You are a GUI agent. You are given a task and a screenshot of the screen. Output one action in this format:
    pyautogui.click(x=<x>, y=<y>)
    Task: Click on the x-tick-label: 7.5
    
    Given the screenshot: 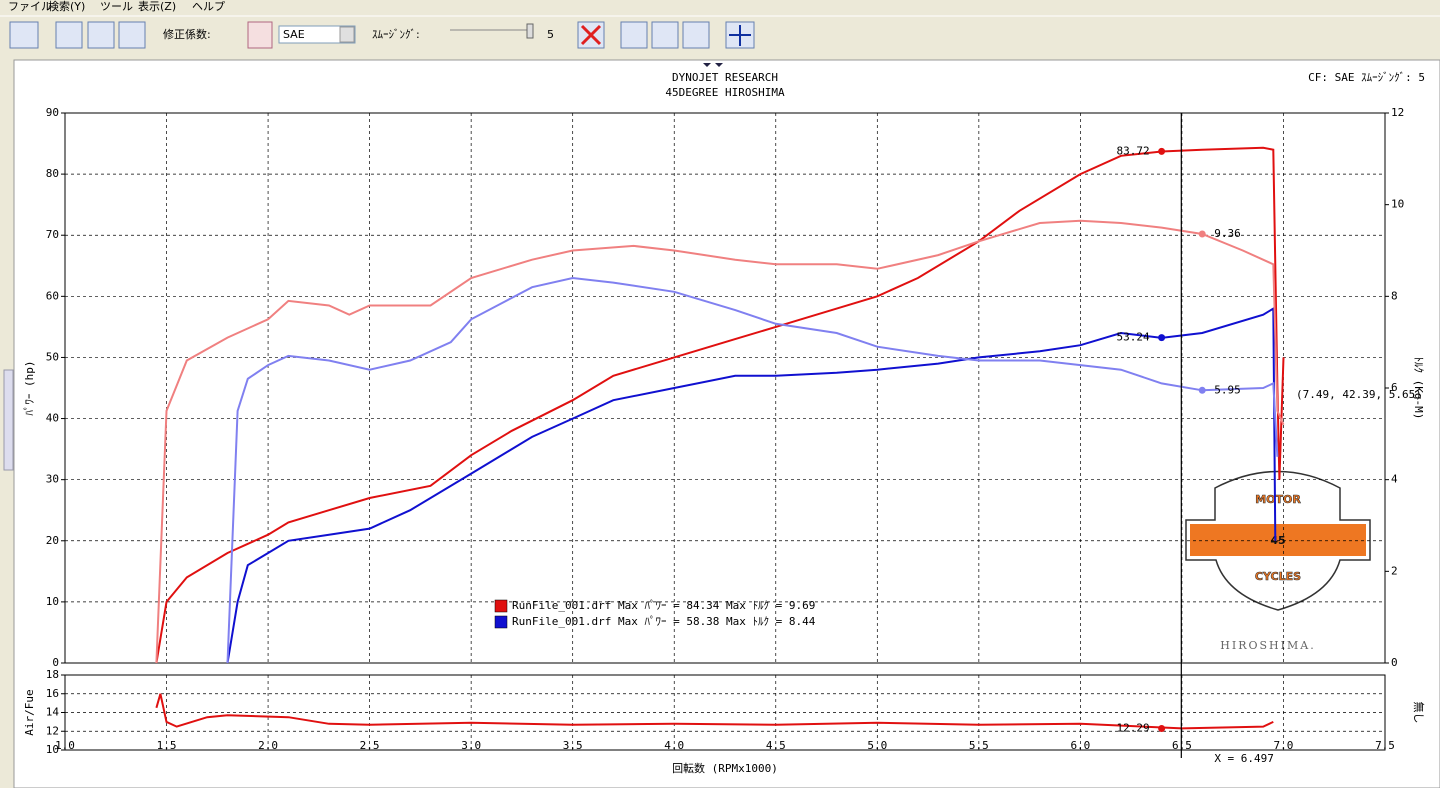 What is the action you would take?
    pyautogui.click(x=1385, y=745)
    